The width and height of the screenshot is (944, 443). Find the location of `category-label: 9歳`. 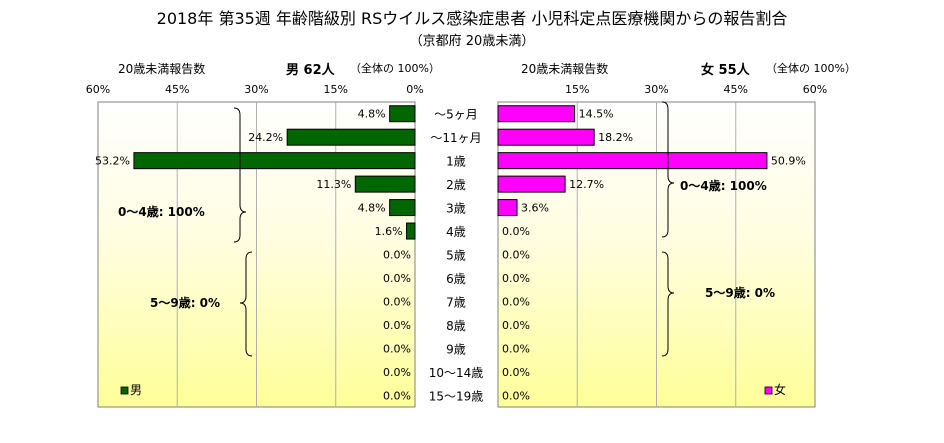

category-label: 9歳 is located at coordinates (456, 349).